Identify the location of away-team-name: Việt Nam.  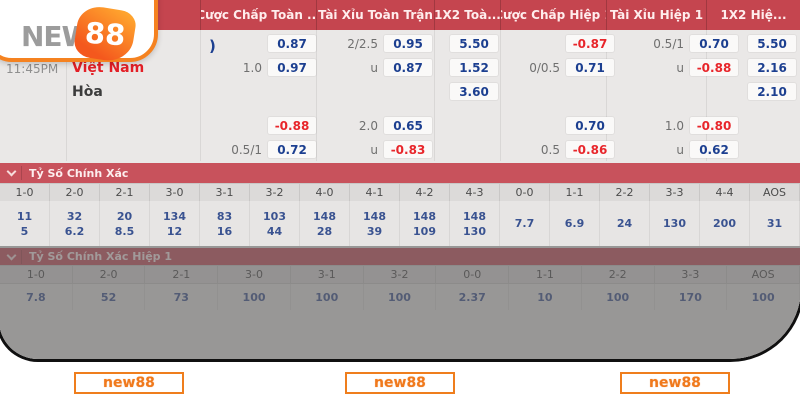
(108, 68).